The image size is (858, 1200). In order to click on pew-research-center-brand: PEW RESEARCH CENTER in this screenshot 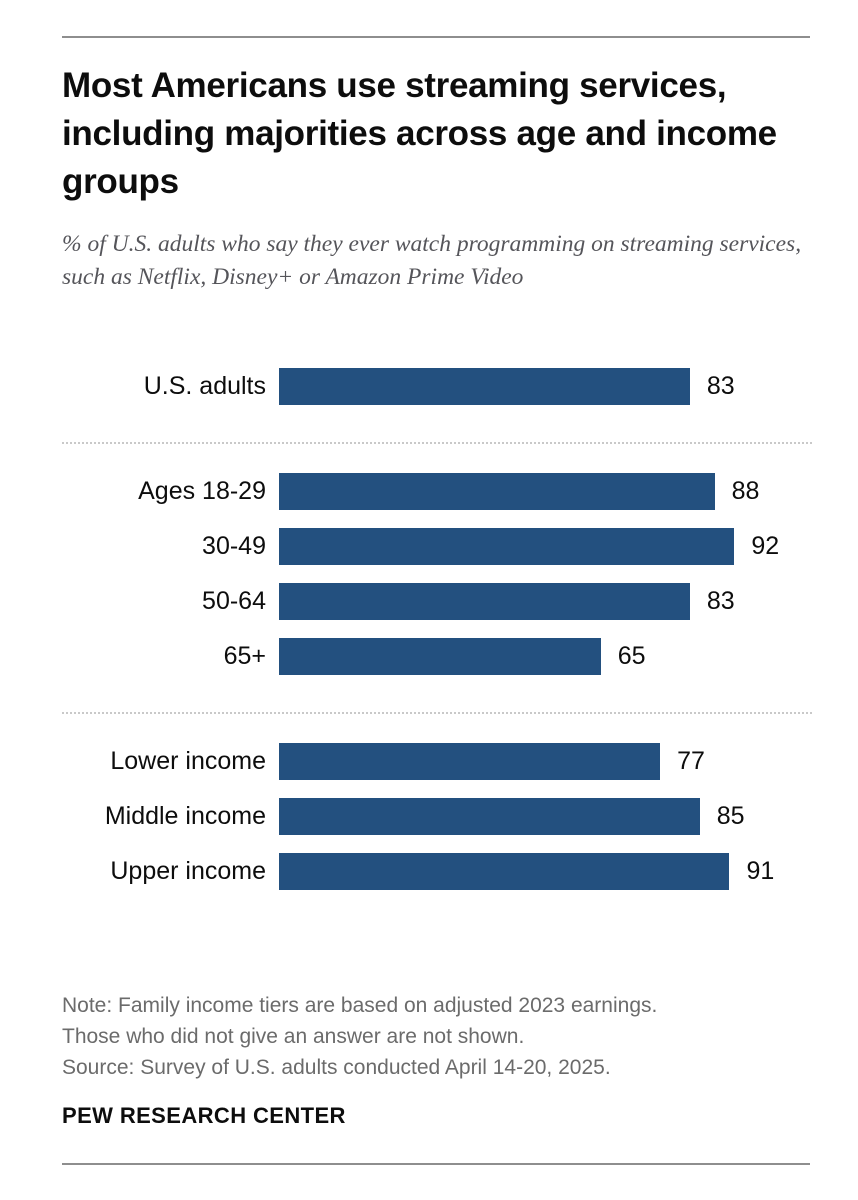, I will do `click(204, 1115)`.